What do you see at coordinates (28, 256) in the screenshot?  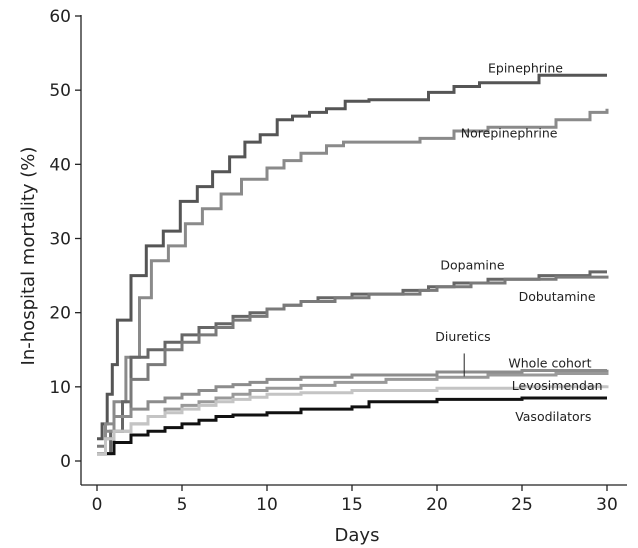 I see `y-axis-title: In-hospital mortality (%)` at bounding box center [28, 256].